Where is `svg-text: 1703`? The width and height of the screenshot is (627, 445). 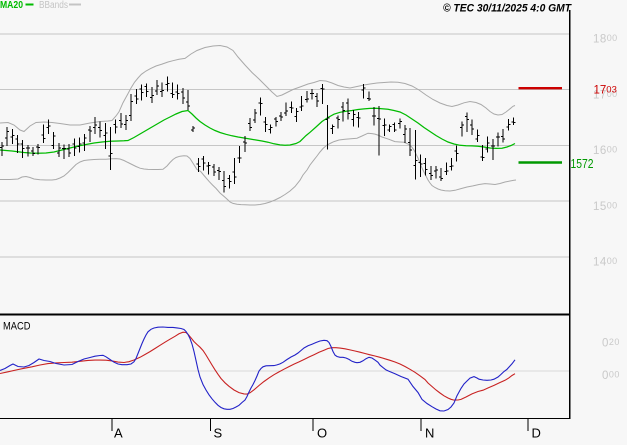
svg-text: 1703 is located at coordinates (605, 91).